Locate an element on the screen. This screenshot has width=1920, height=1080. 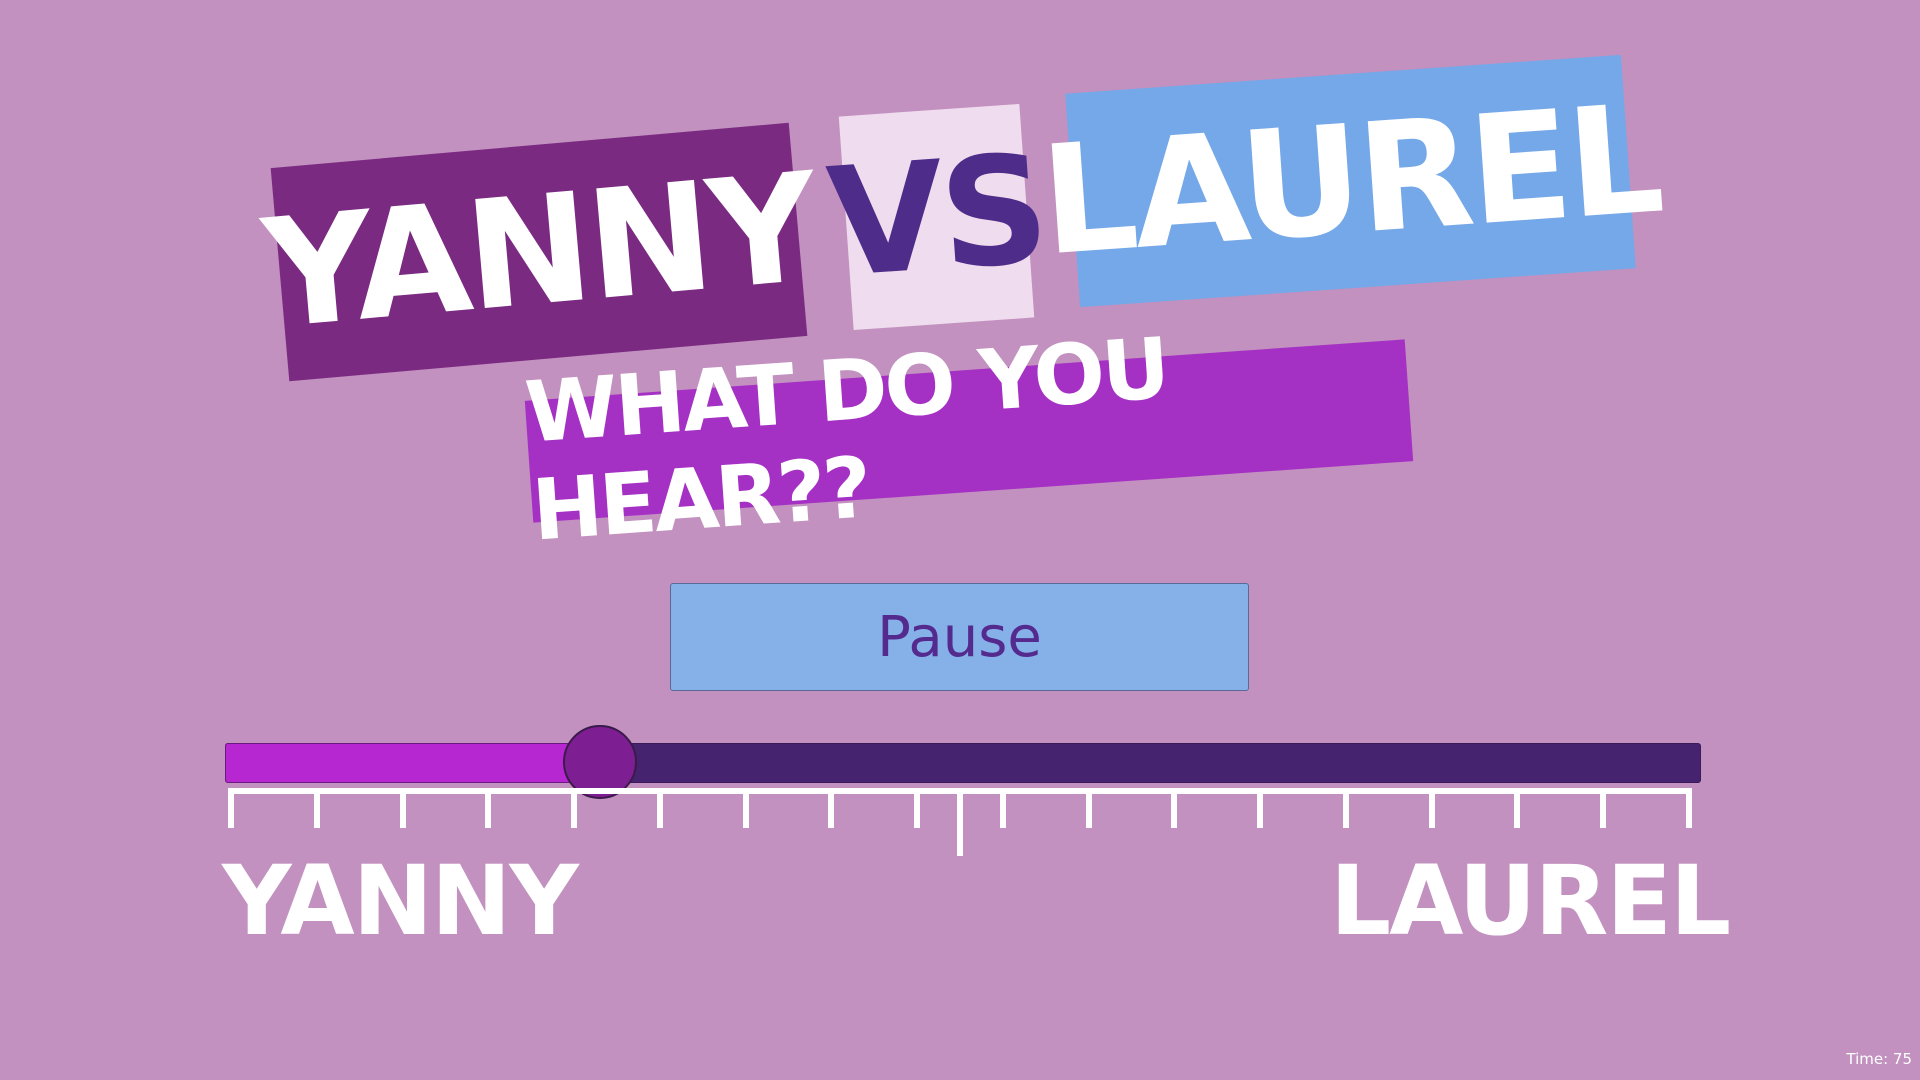
slider-thumb is located at coordinates (599, 762).